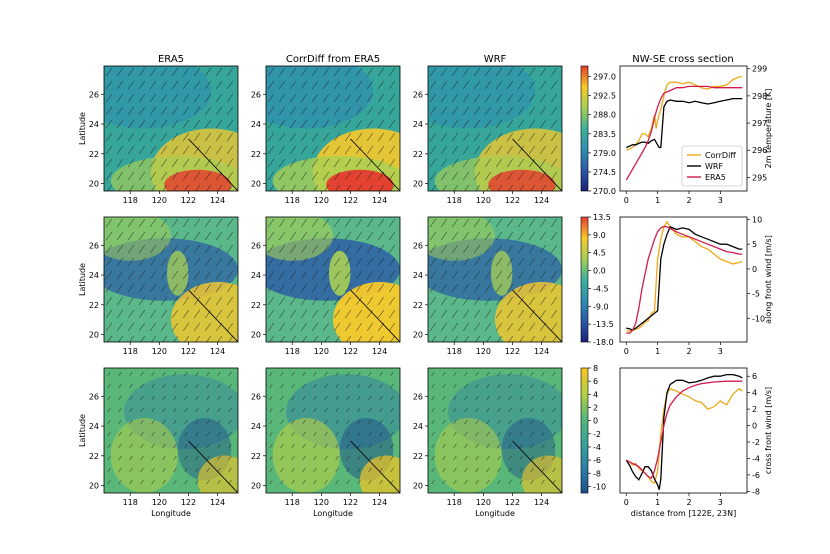  What do you see at coordinates (604, 153) in the screenshot?
I see `colorbar-tick-label: 279.0` at bounding box center [604, 153].